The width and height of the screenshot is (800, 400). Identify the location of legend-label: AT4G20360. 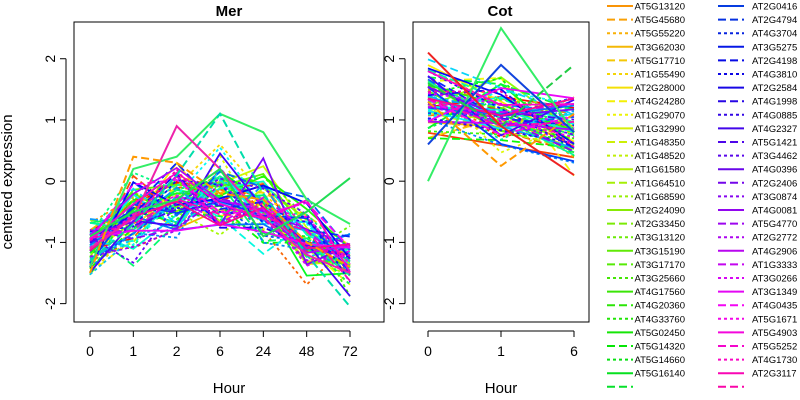
(659, 306).